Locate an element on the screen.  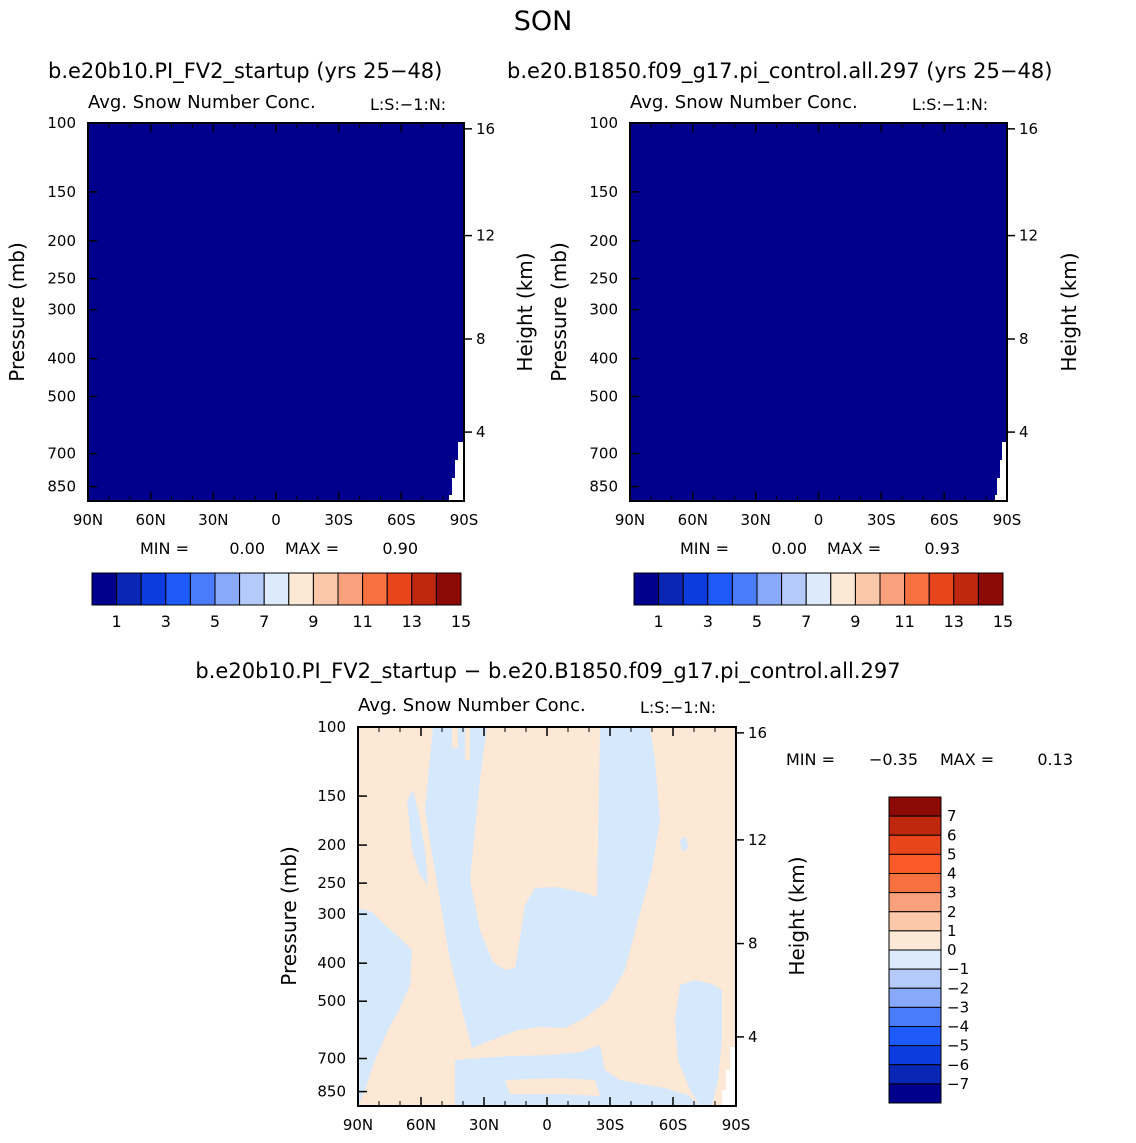
diff-xtick-label-3: 0 is located at coordinates (547, 1125).